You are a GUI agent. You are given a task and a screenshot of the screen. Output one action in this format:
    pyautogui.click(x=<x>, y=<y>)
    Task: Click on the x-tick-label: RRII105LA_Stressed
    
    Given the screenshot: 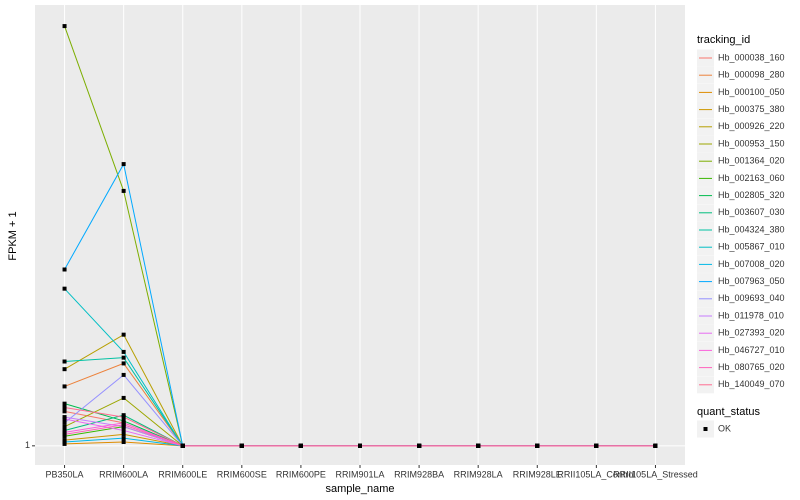 What is the action you would take?
    pyautogui.click(x=655, y=474)
    